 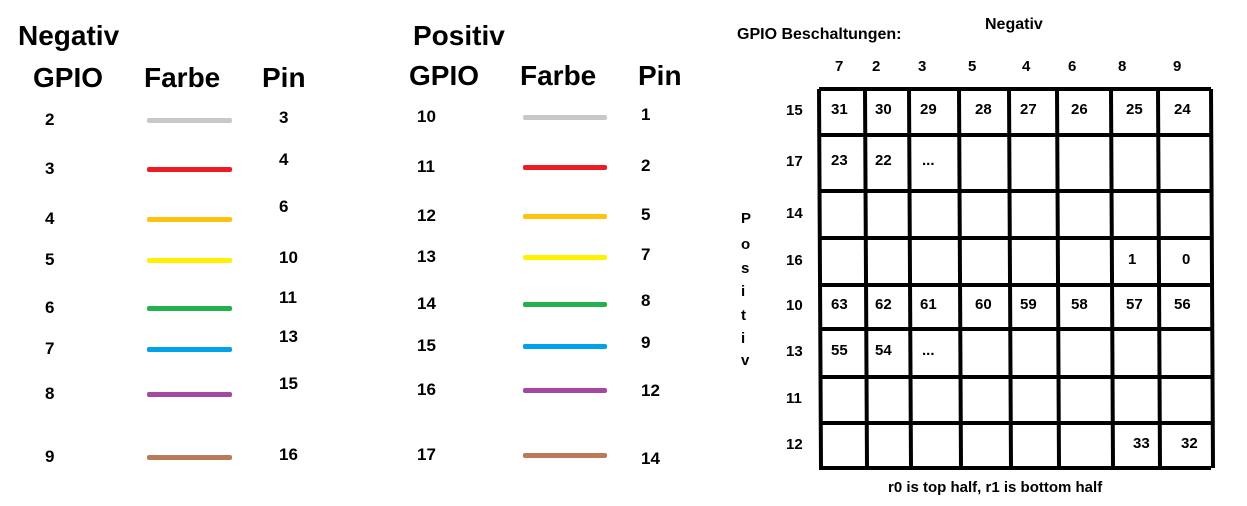 I want to click on negativ-pin-value: 4, so click(x=284, y=159).